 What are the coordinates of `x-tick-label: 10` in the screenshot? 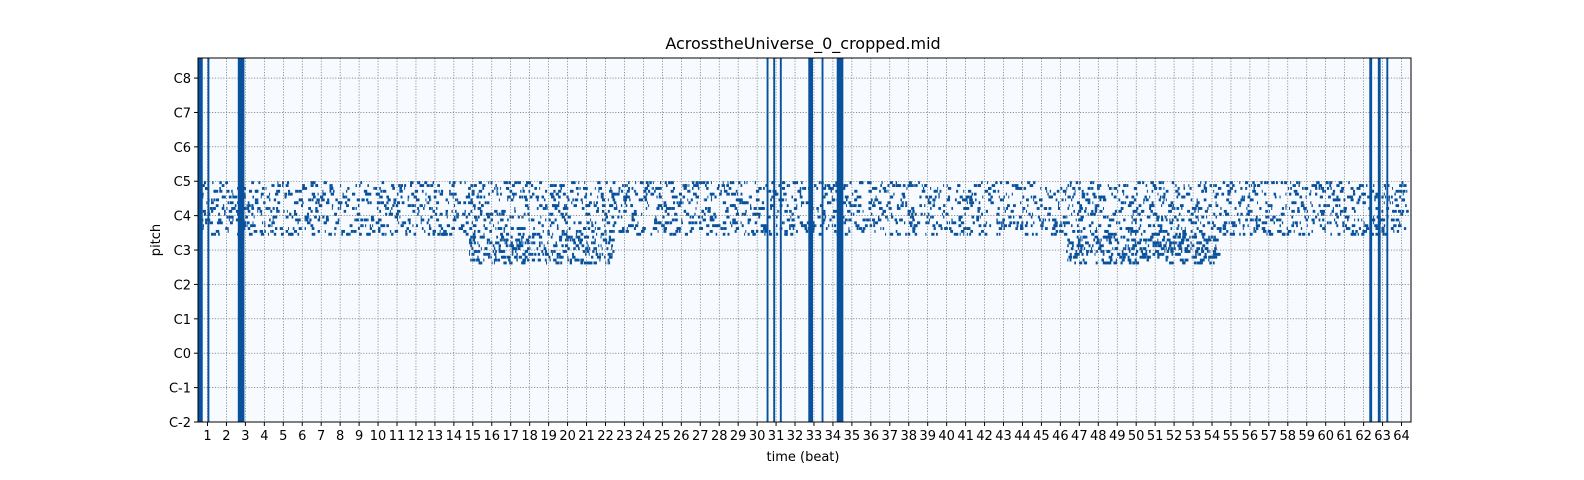 It's located at (378, 436).